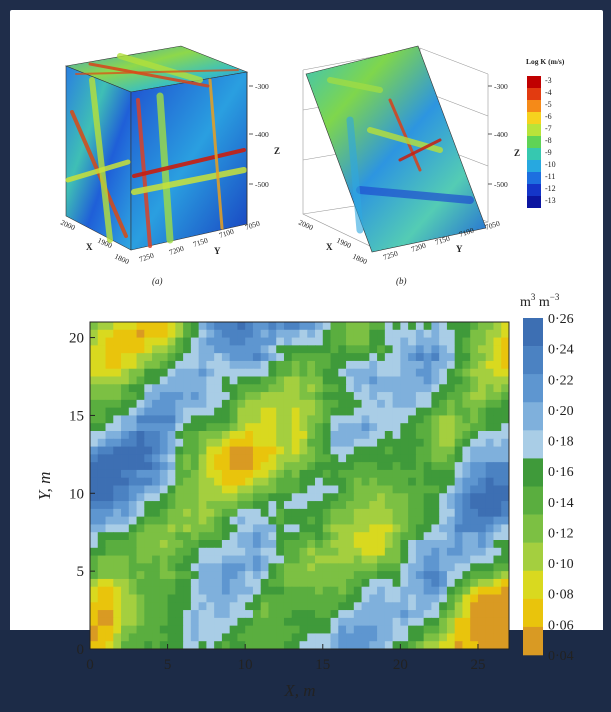 This screenshot has height=712, width=611. What do you see at coordinates (156, 148) in the screenshot?
I see `panel-a-cube` at bounding box center [156, 148].